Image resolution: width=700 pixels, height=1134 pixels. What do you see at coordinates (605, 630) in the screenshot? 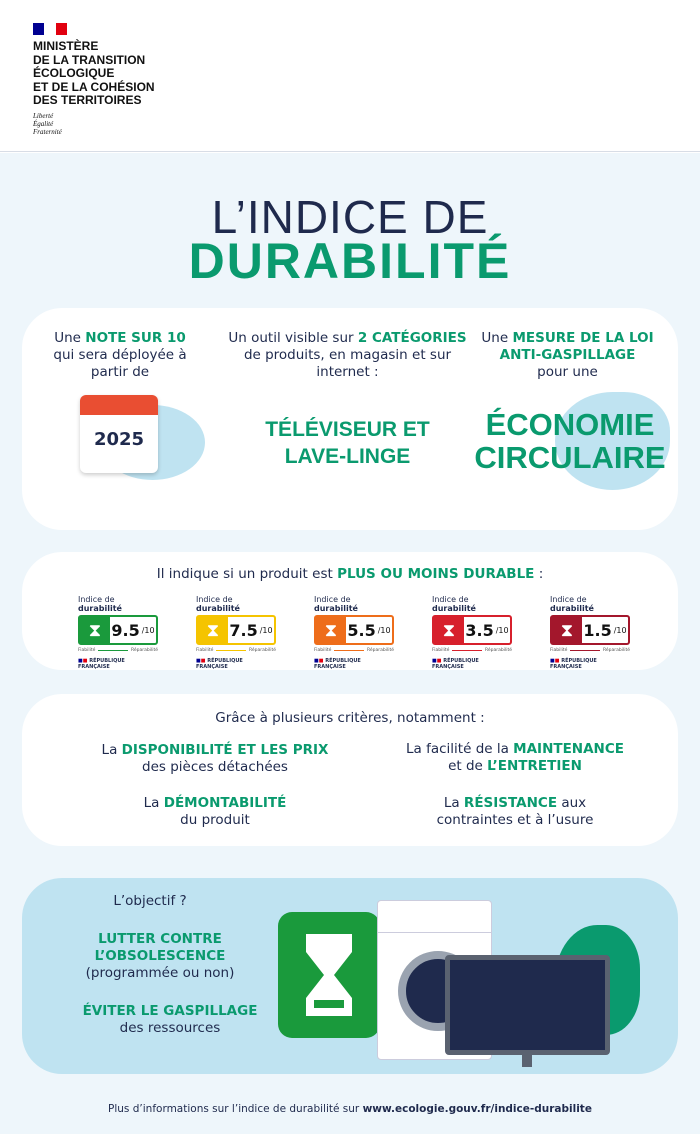
I see `label-score: 1.5/10` at bounding box center [605, 630].